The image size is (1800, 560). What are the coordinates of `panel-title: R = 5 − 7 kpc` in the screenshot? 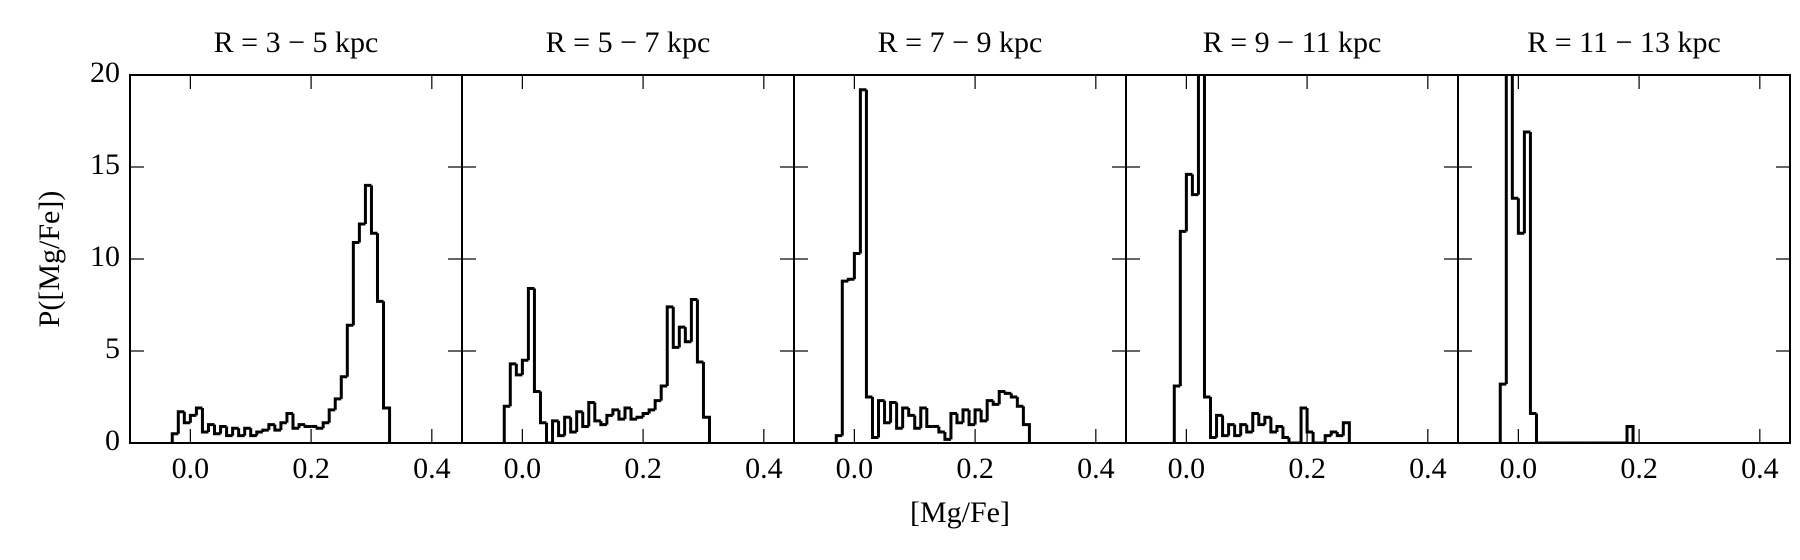 It's located at (628, 42).